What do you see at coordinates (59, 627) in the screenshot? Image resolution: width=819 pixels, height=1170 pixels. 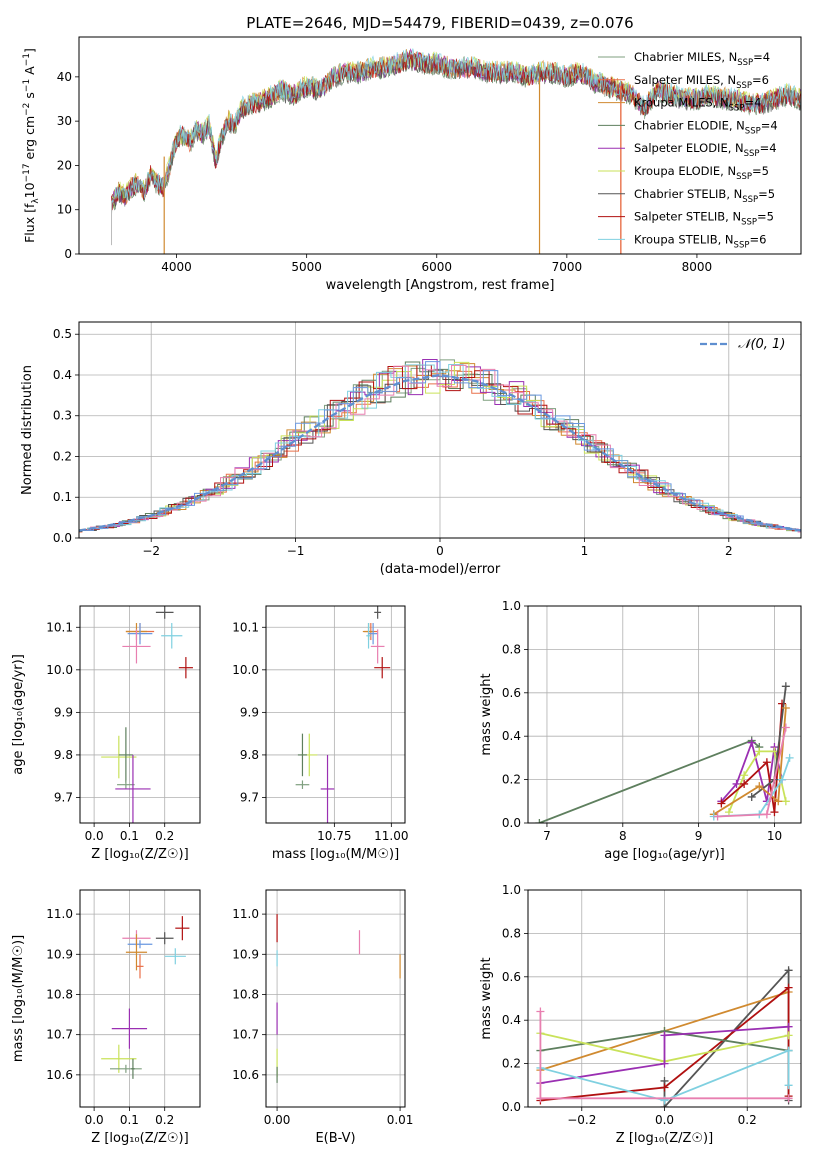 I see `y-tick-label: 10.1` at bounding box center [59, 627].